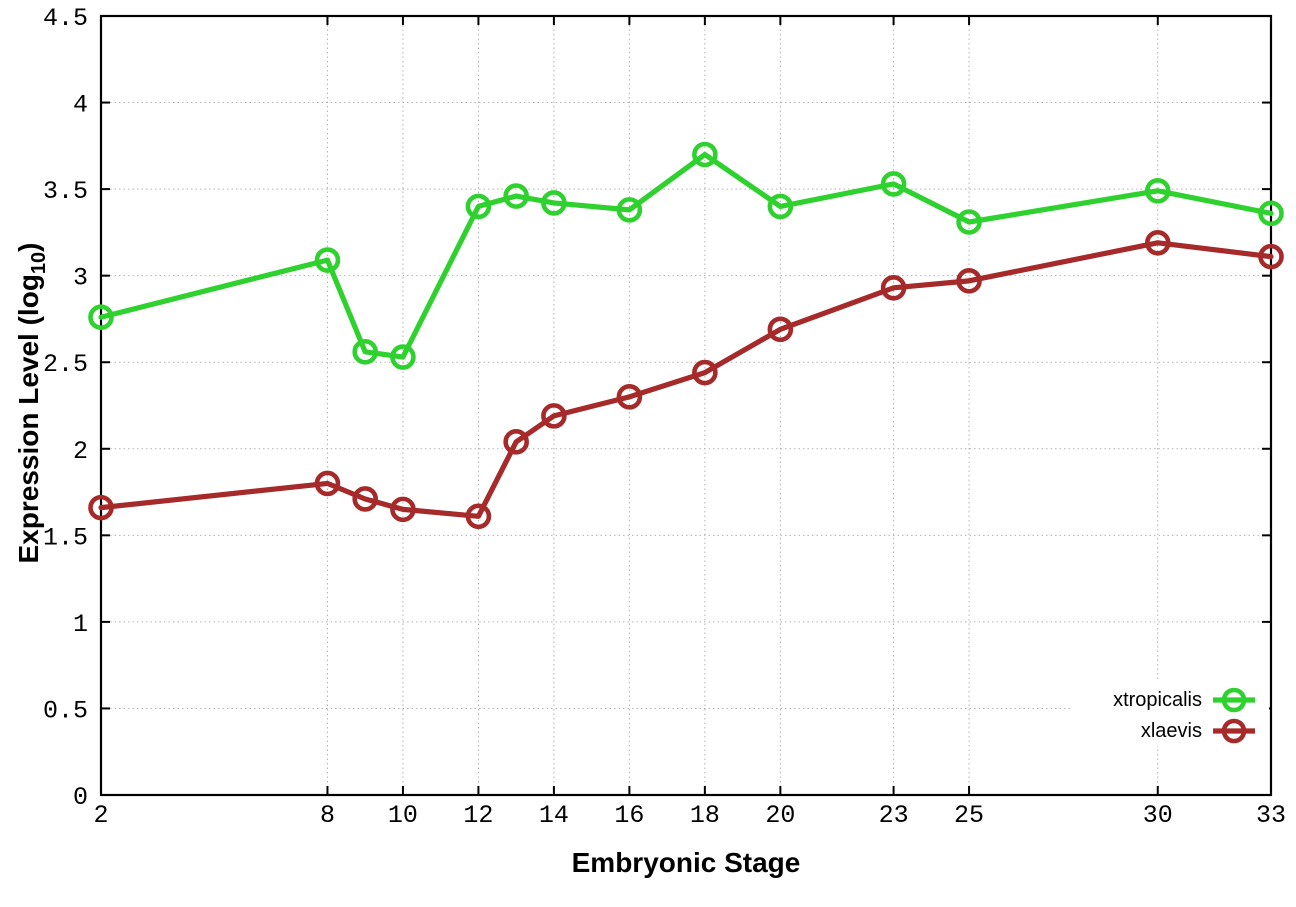  Describe the element at coordinates (327, 815) in the screenshot. I see `x-tick-label: 8` at that location.